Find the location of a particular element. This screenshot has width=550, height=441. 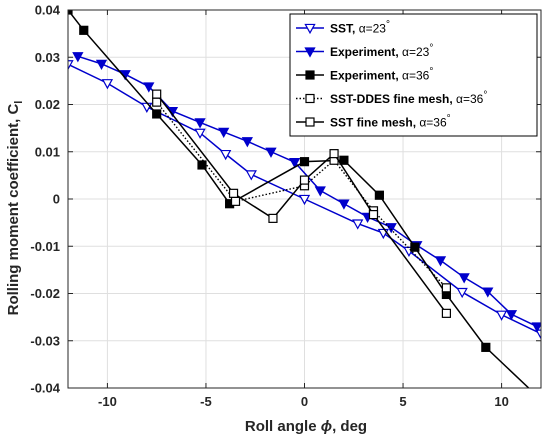

x-tick-label: -5 is located at coordinates (206, 401).